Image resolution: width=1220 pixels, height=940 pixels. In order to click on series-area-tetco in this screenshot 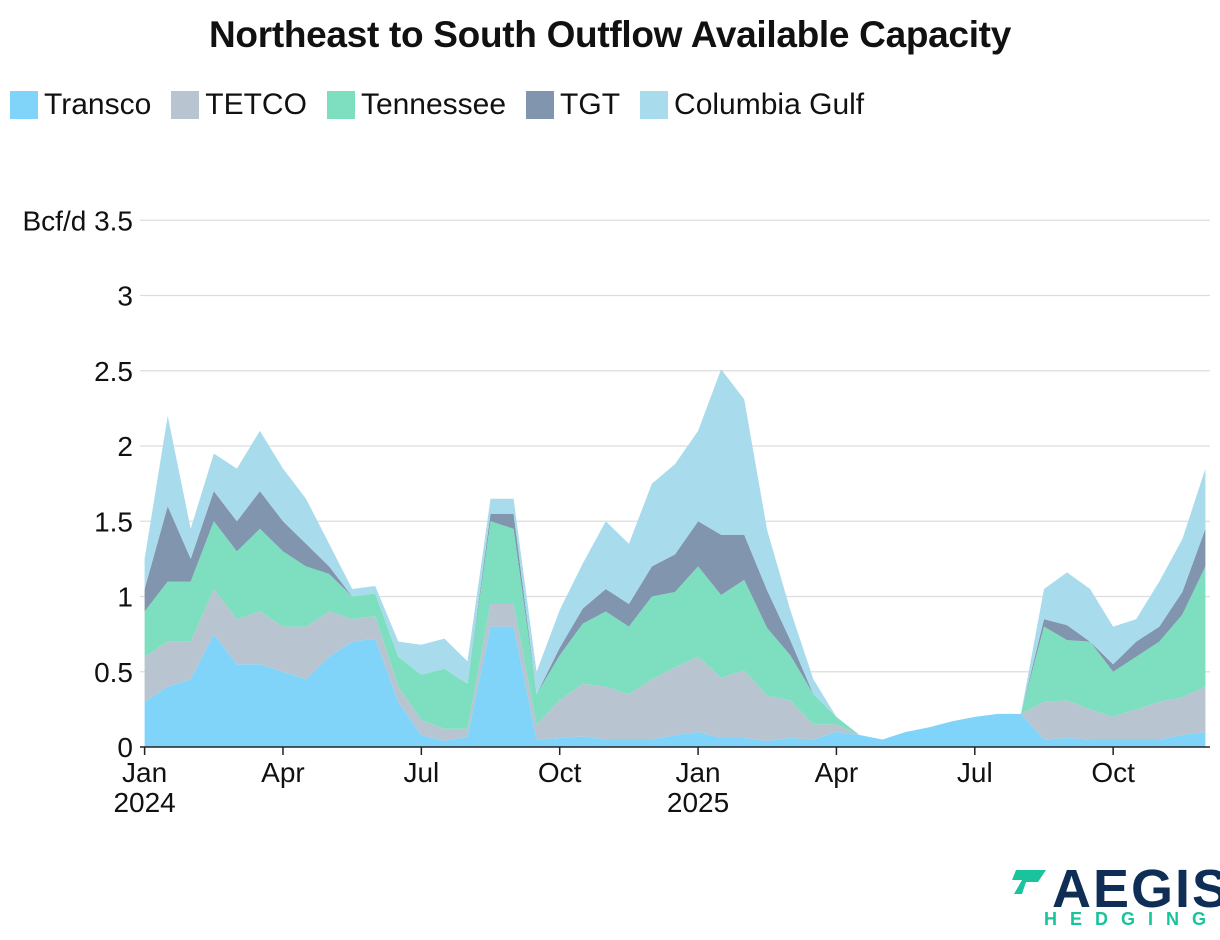, I will do `click(675, 665)`.